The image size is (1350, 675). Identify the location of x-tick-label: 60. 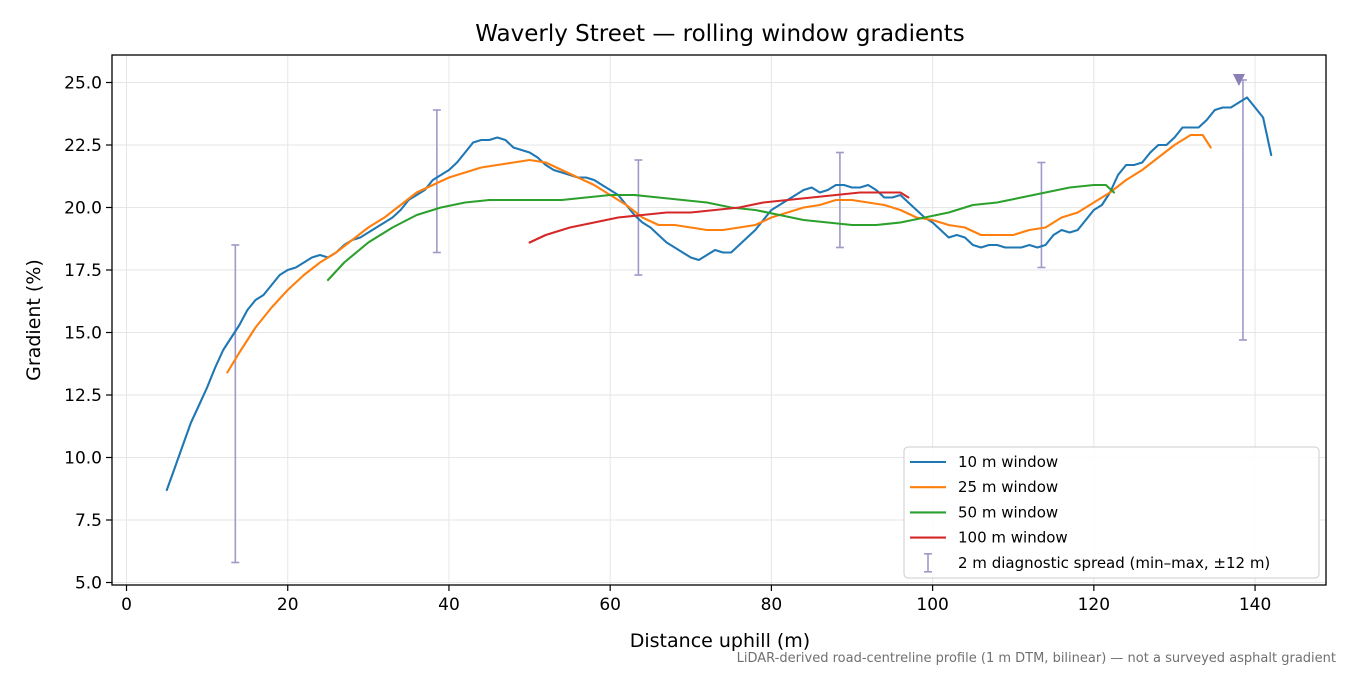
(610, 605).